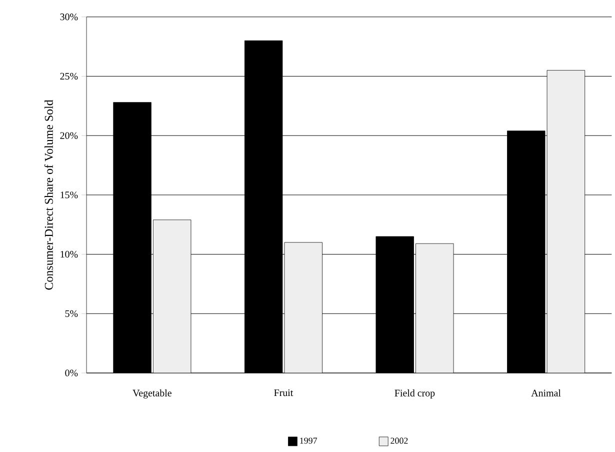 Image resolution: width=615 pixels, height=452 pixels. Describe the element at coordinates (414, 394) in the screenshot. I see `x-tick-label: Field crop` at that location.